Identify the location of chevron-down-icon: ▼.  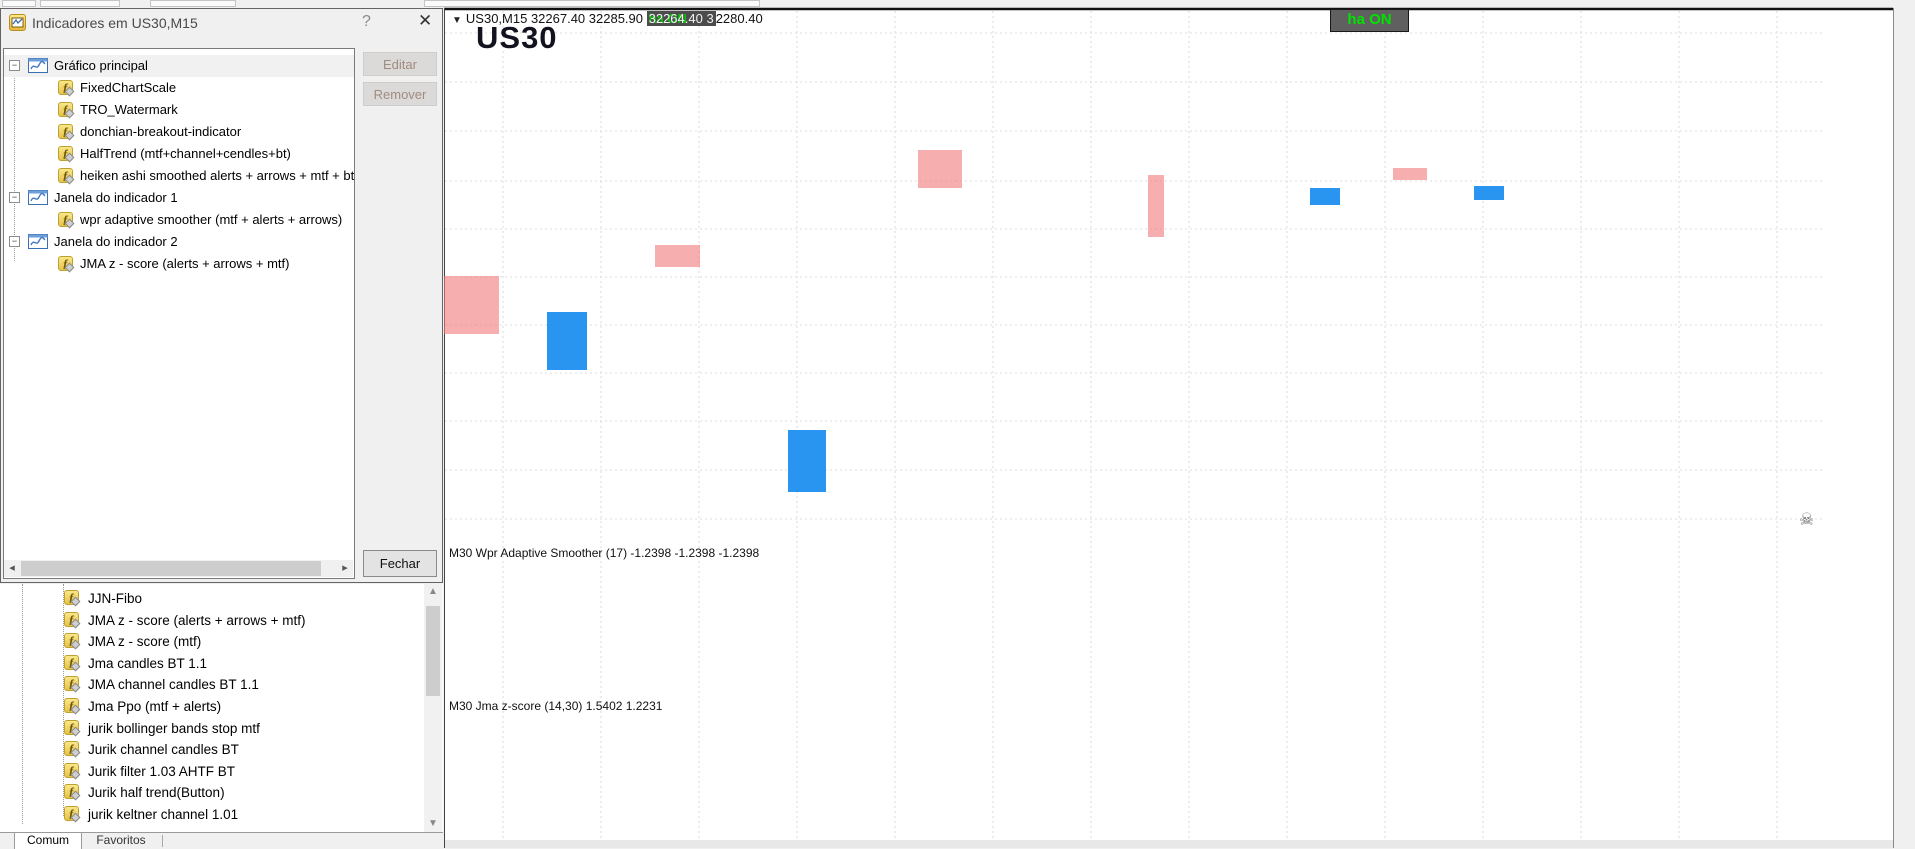
(457, 20).